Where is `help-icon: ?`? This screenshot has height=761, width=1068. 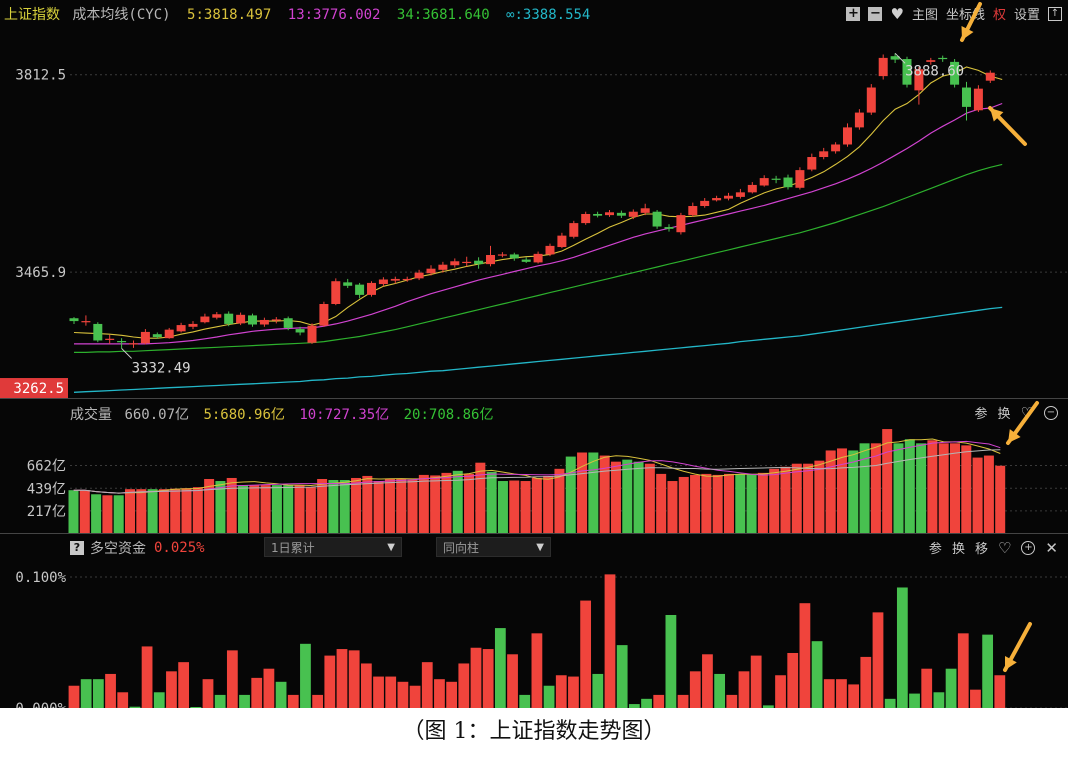
help-icon: ? is located at coordinates (77, 548).